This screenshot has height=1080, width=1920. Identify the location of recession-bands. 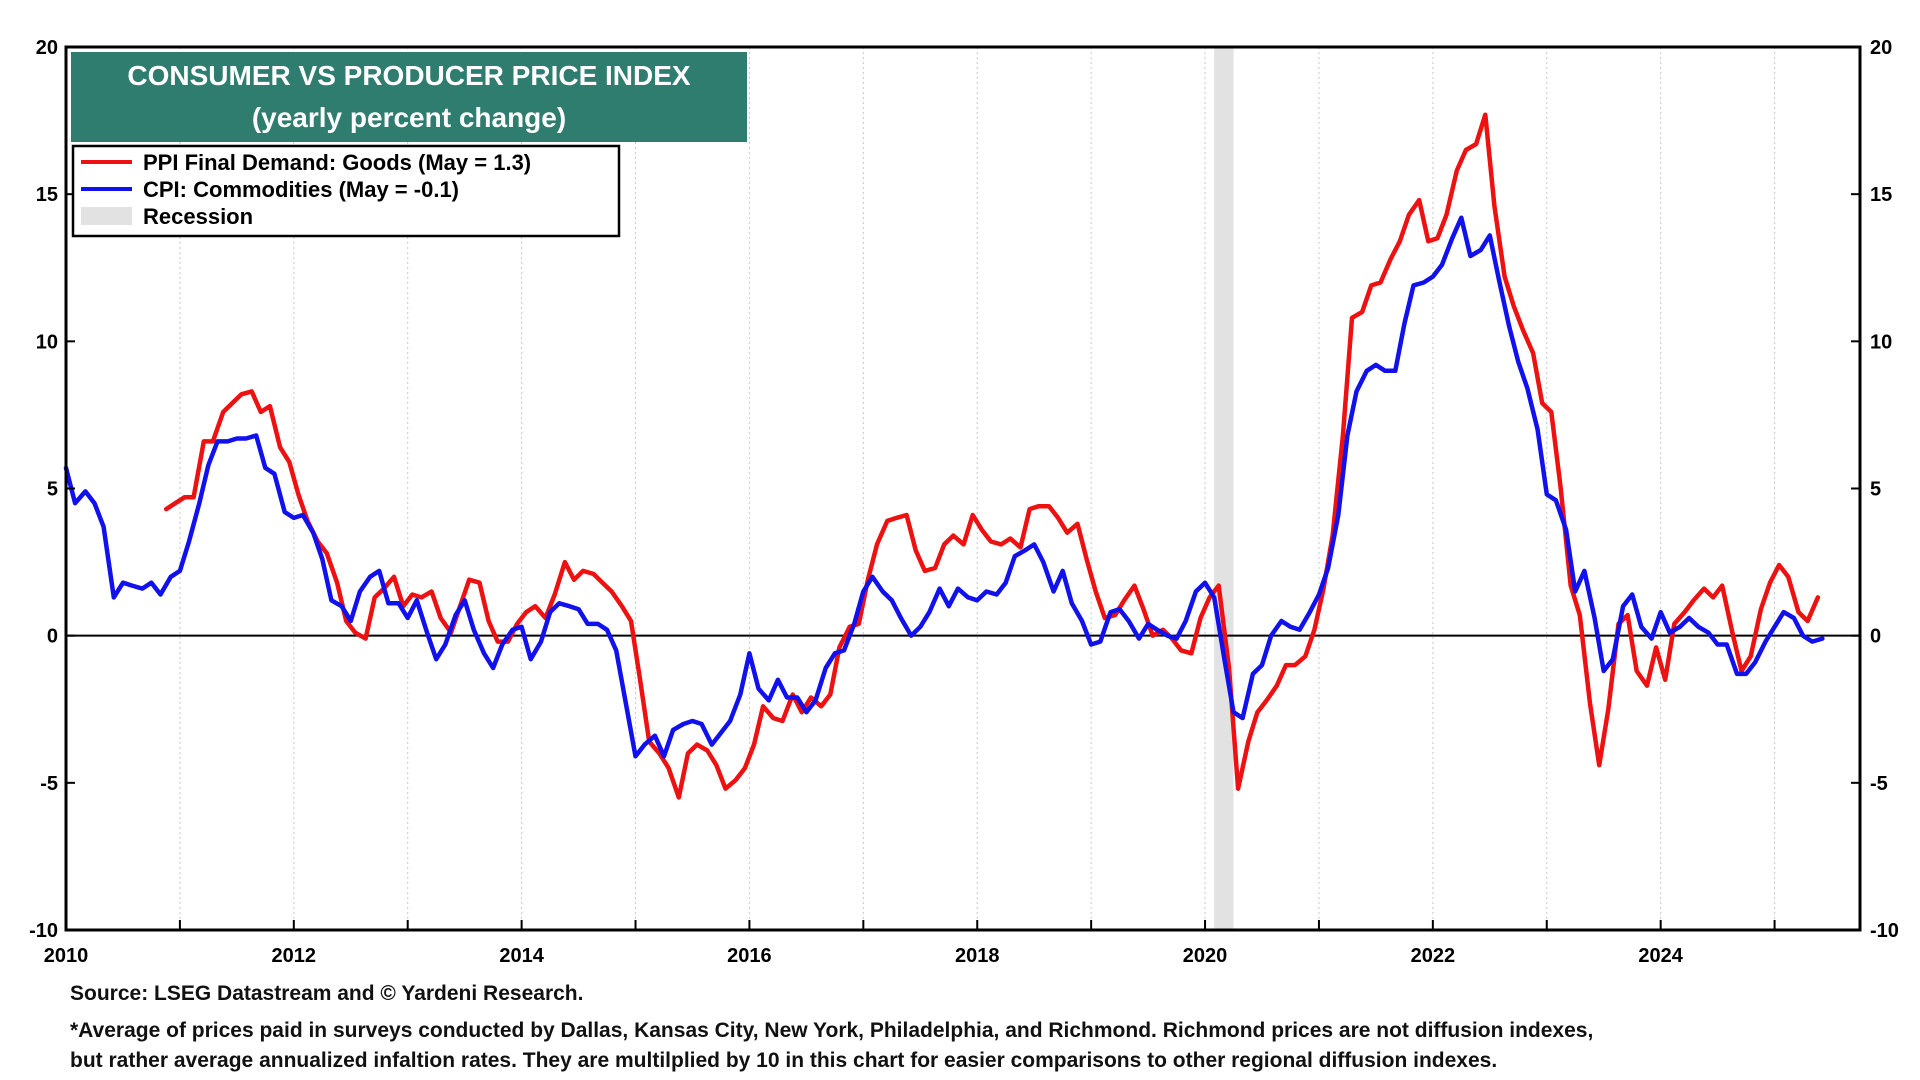
(1224, 488).